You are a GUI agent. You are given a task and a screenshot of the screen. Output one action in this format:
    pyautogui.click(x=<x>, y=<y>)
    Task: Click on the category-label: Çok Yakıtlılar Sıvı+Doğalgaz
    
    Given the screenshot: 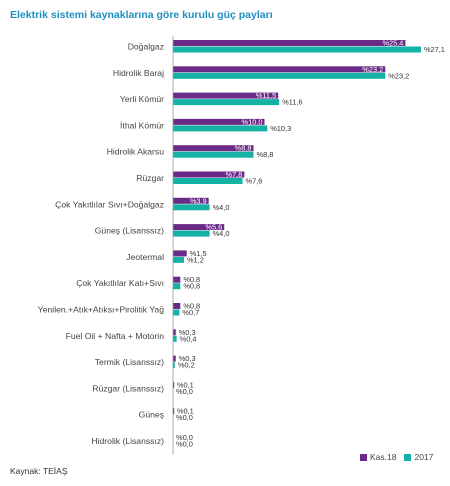 What is the action you would take?
    pyautogui.click(x=109, y=204)
    